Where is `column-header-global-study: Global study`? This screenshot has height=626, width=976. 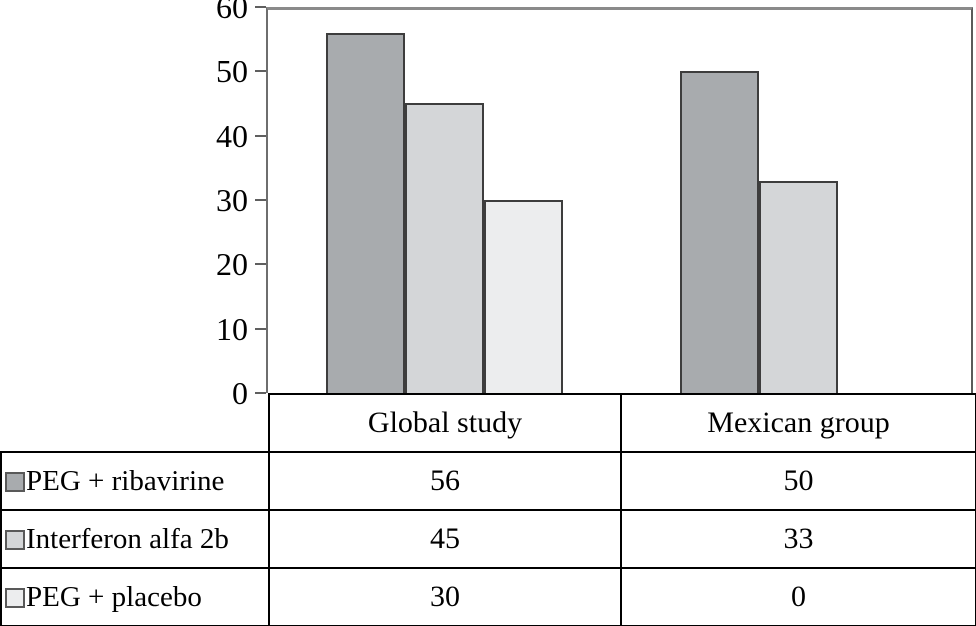
column-header-global-study: Global study is located at coordinates (445, 423).